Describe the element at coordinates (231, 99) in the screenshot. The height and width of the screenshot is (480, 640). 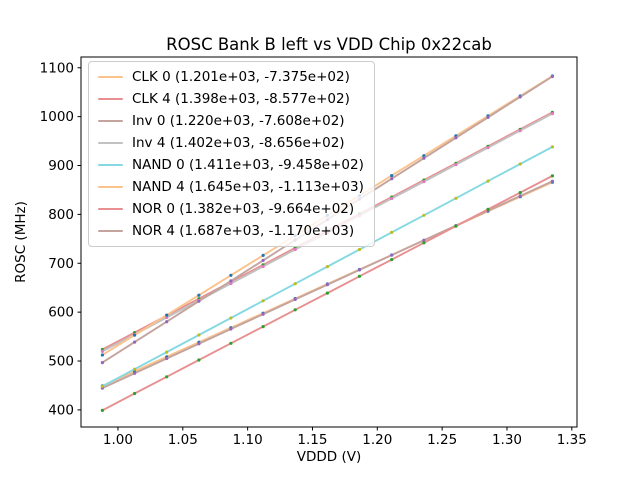
I see `legend-item-clk-4: CLK 4 (1.398e+03, -8.577e+02)` at that location.